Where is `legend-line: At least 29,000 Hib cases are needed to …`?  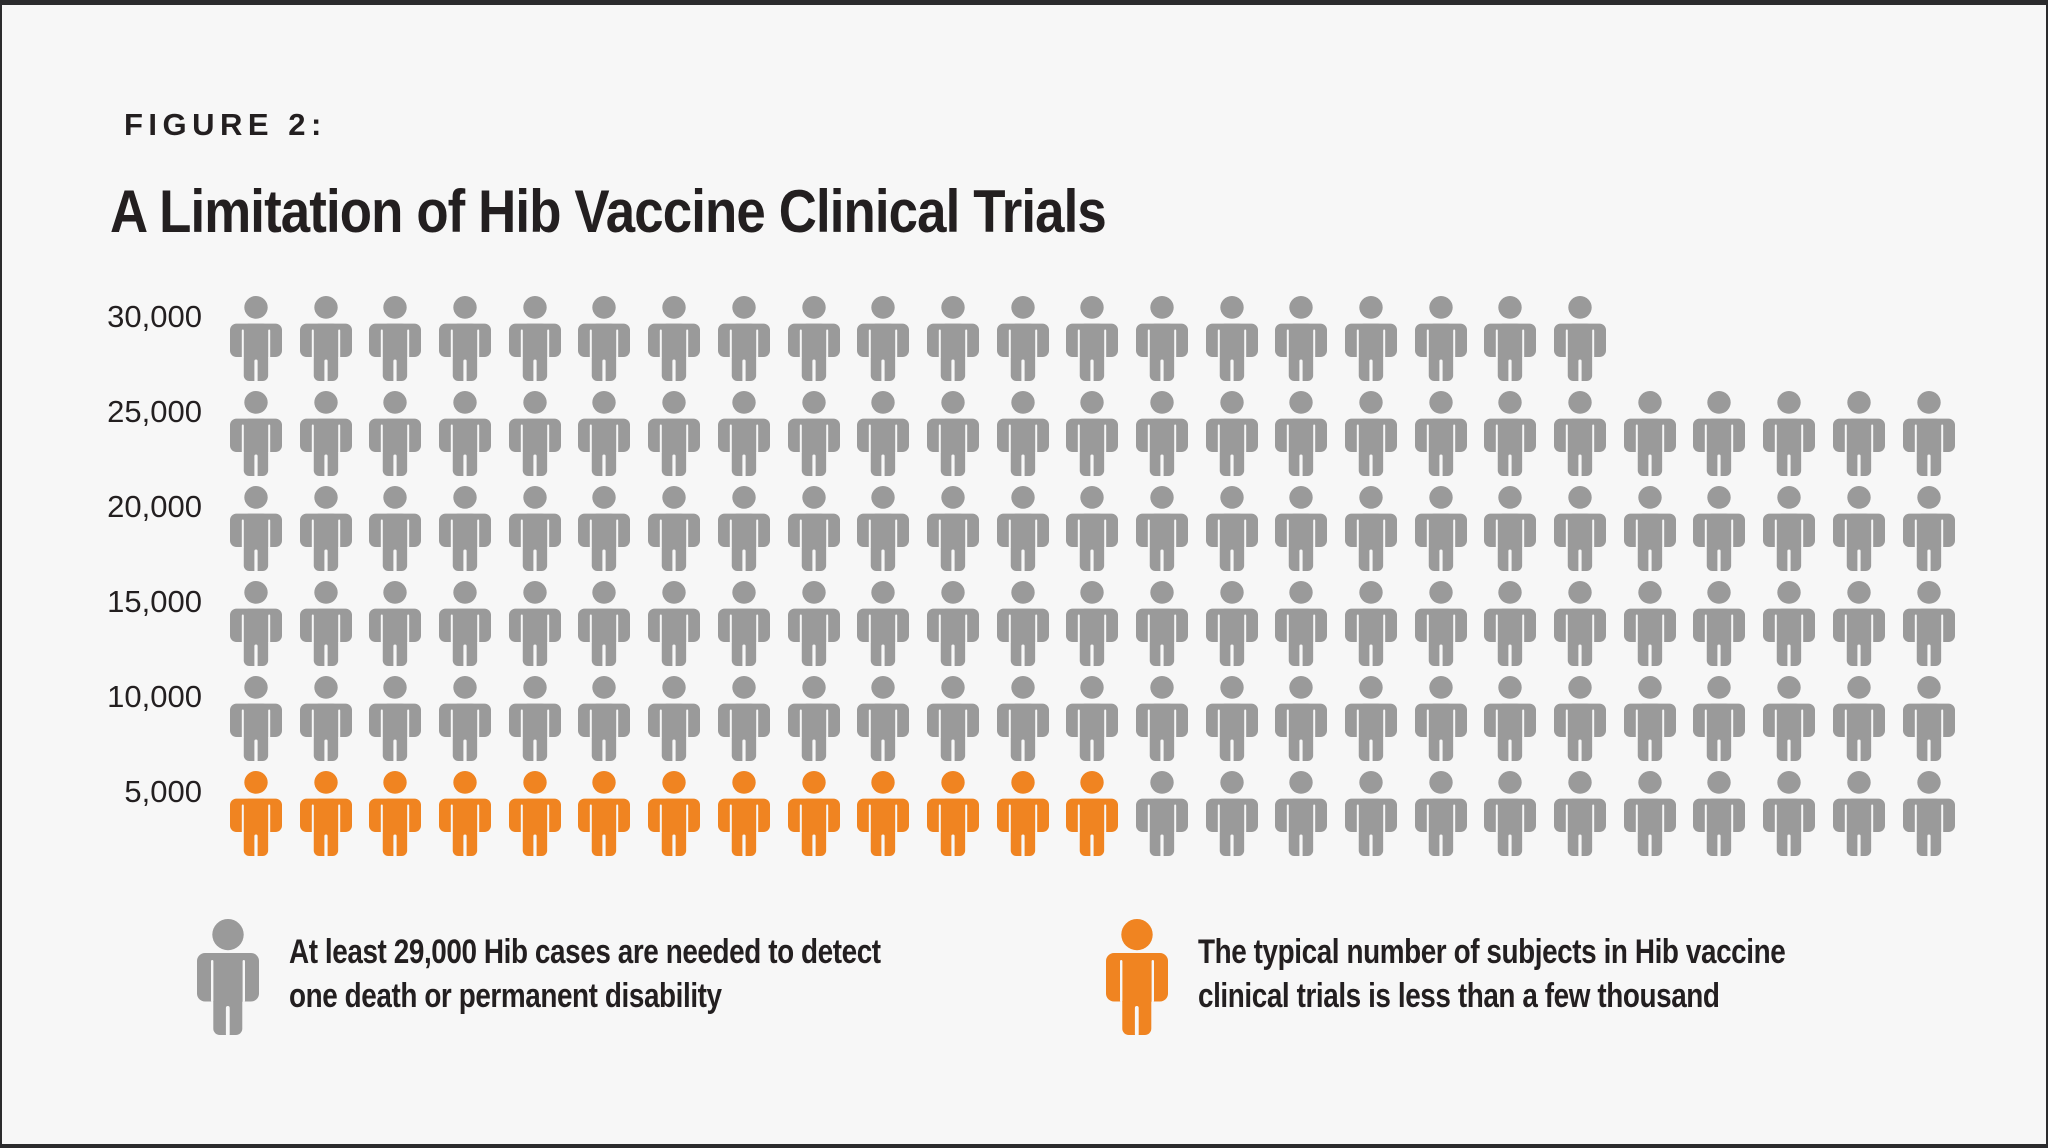
legend-line: At least 29,000 Hib cases are needed to … is located at coordinates (585, 952).